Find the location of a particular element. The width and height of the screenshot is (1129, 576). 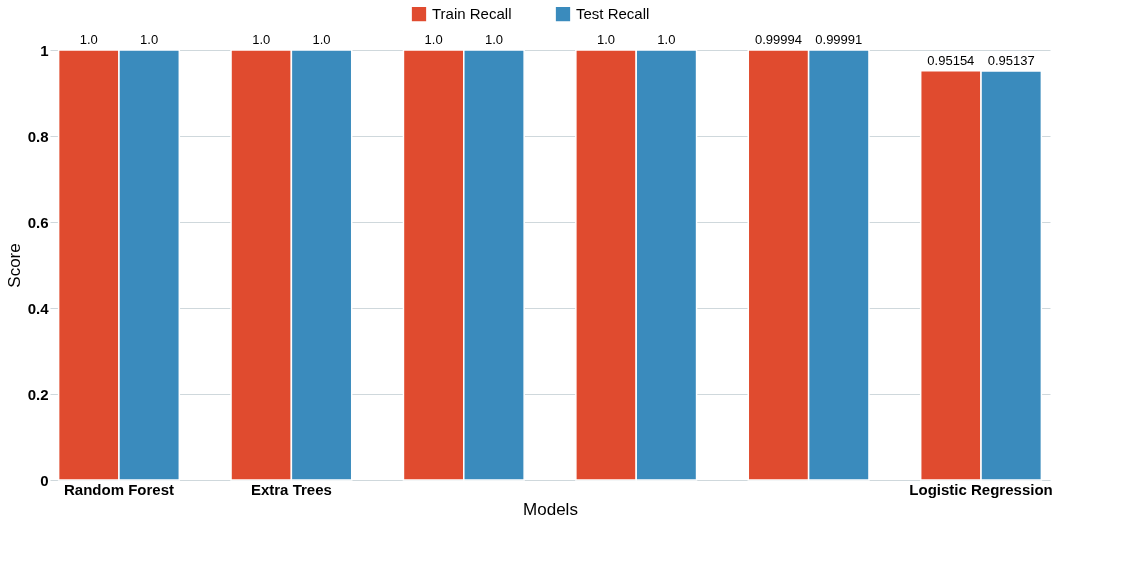

x-tick-label: Extra Trees is located at coordinates (291, 489).